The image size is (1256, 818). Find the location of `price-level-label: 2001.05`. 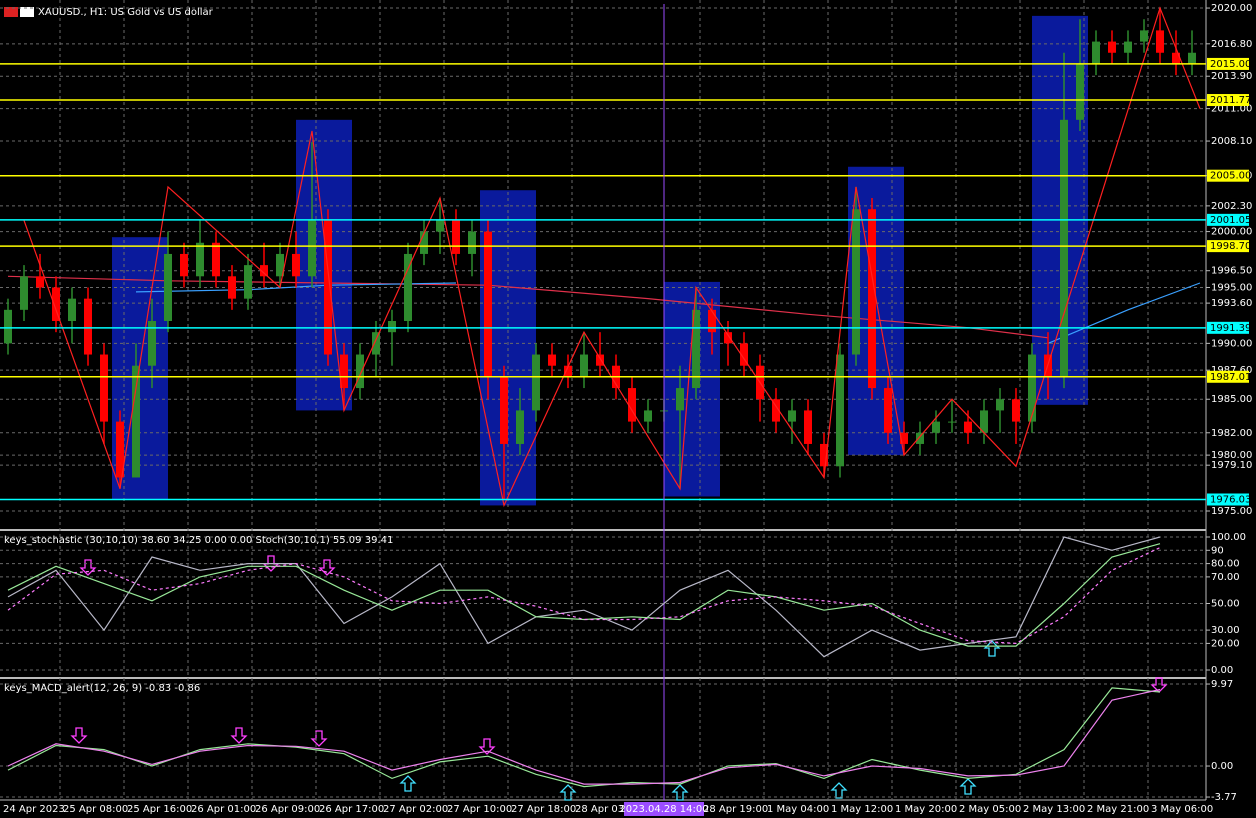

price-level-label: 2001.05 is located at coordinates (1230, 220).